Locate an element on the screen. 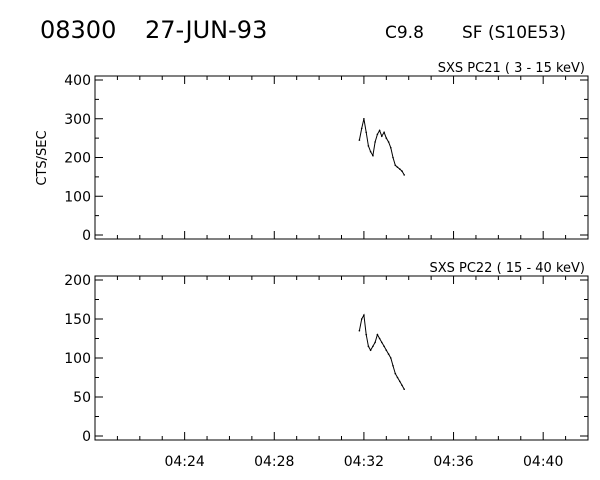 The width and height of the screenshot is (600, 480). panel1-y-tick-label: 100 is located at coordinates (77, 197).